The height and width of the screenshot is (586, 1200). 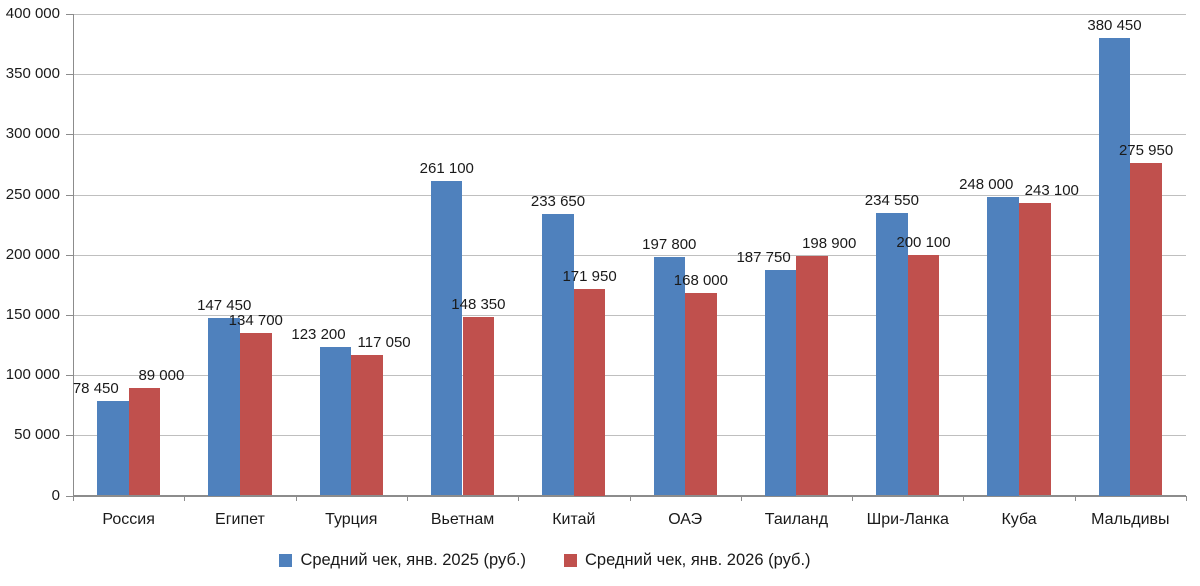 What do you see at coordinates (558, 355) in the screenshot?
I see `bar-2025-Китай` at bounding box center [558, 355].